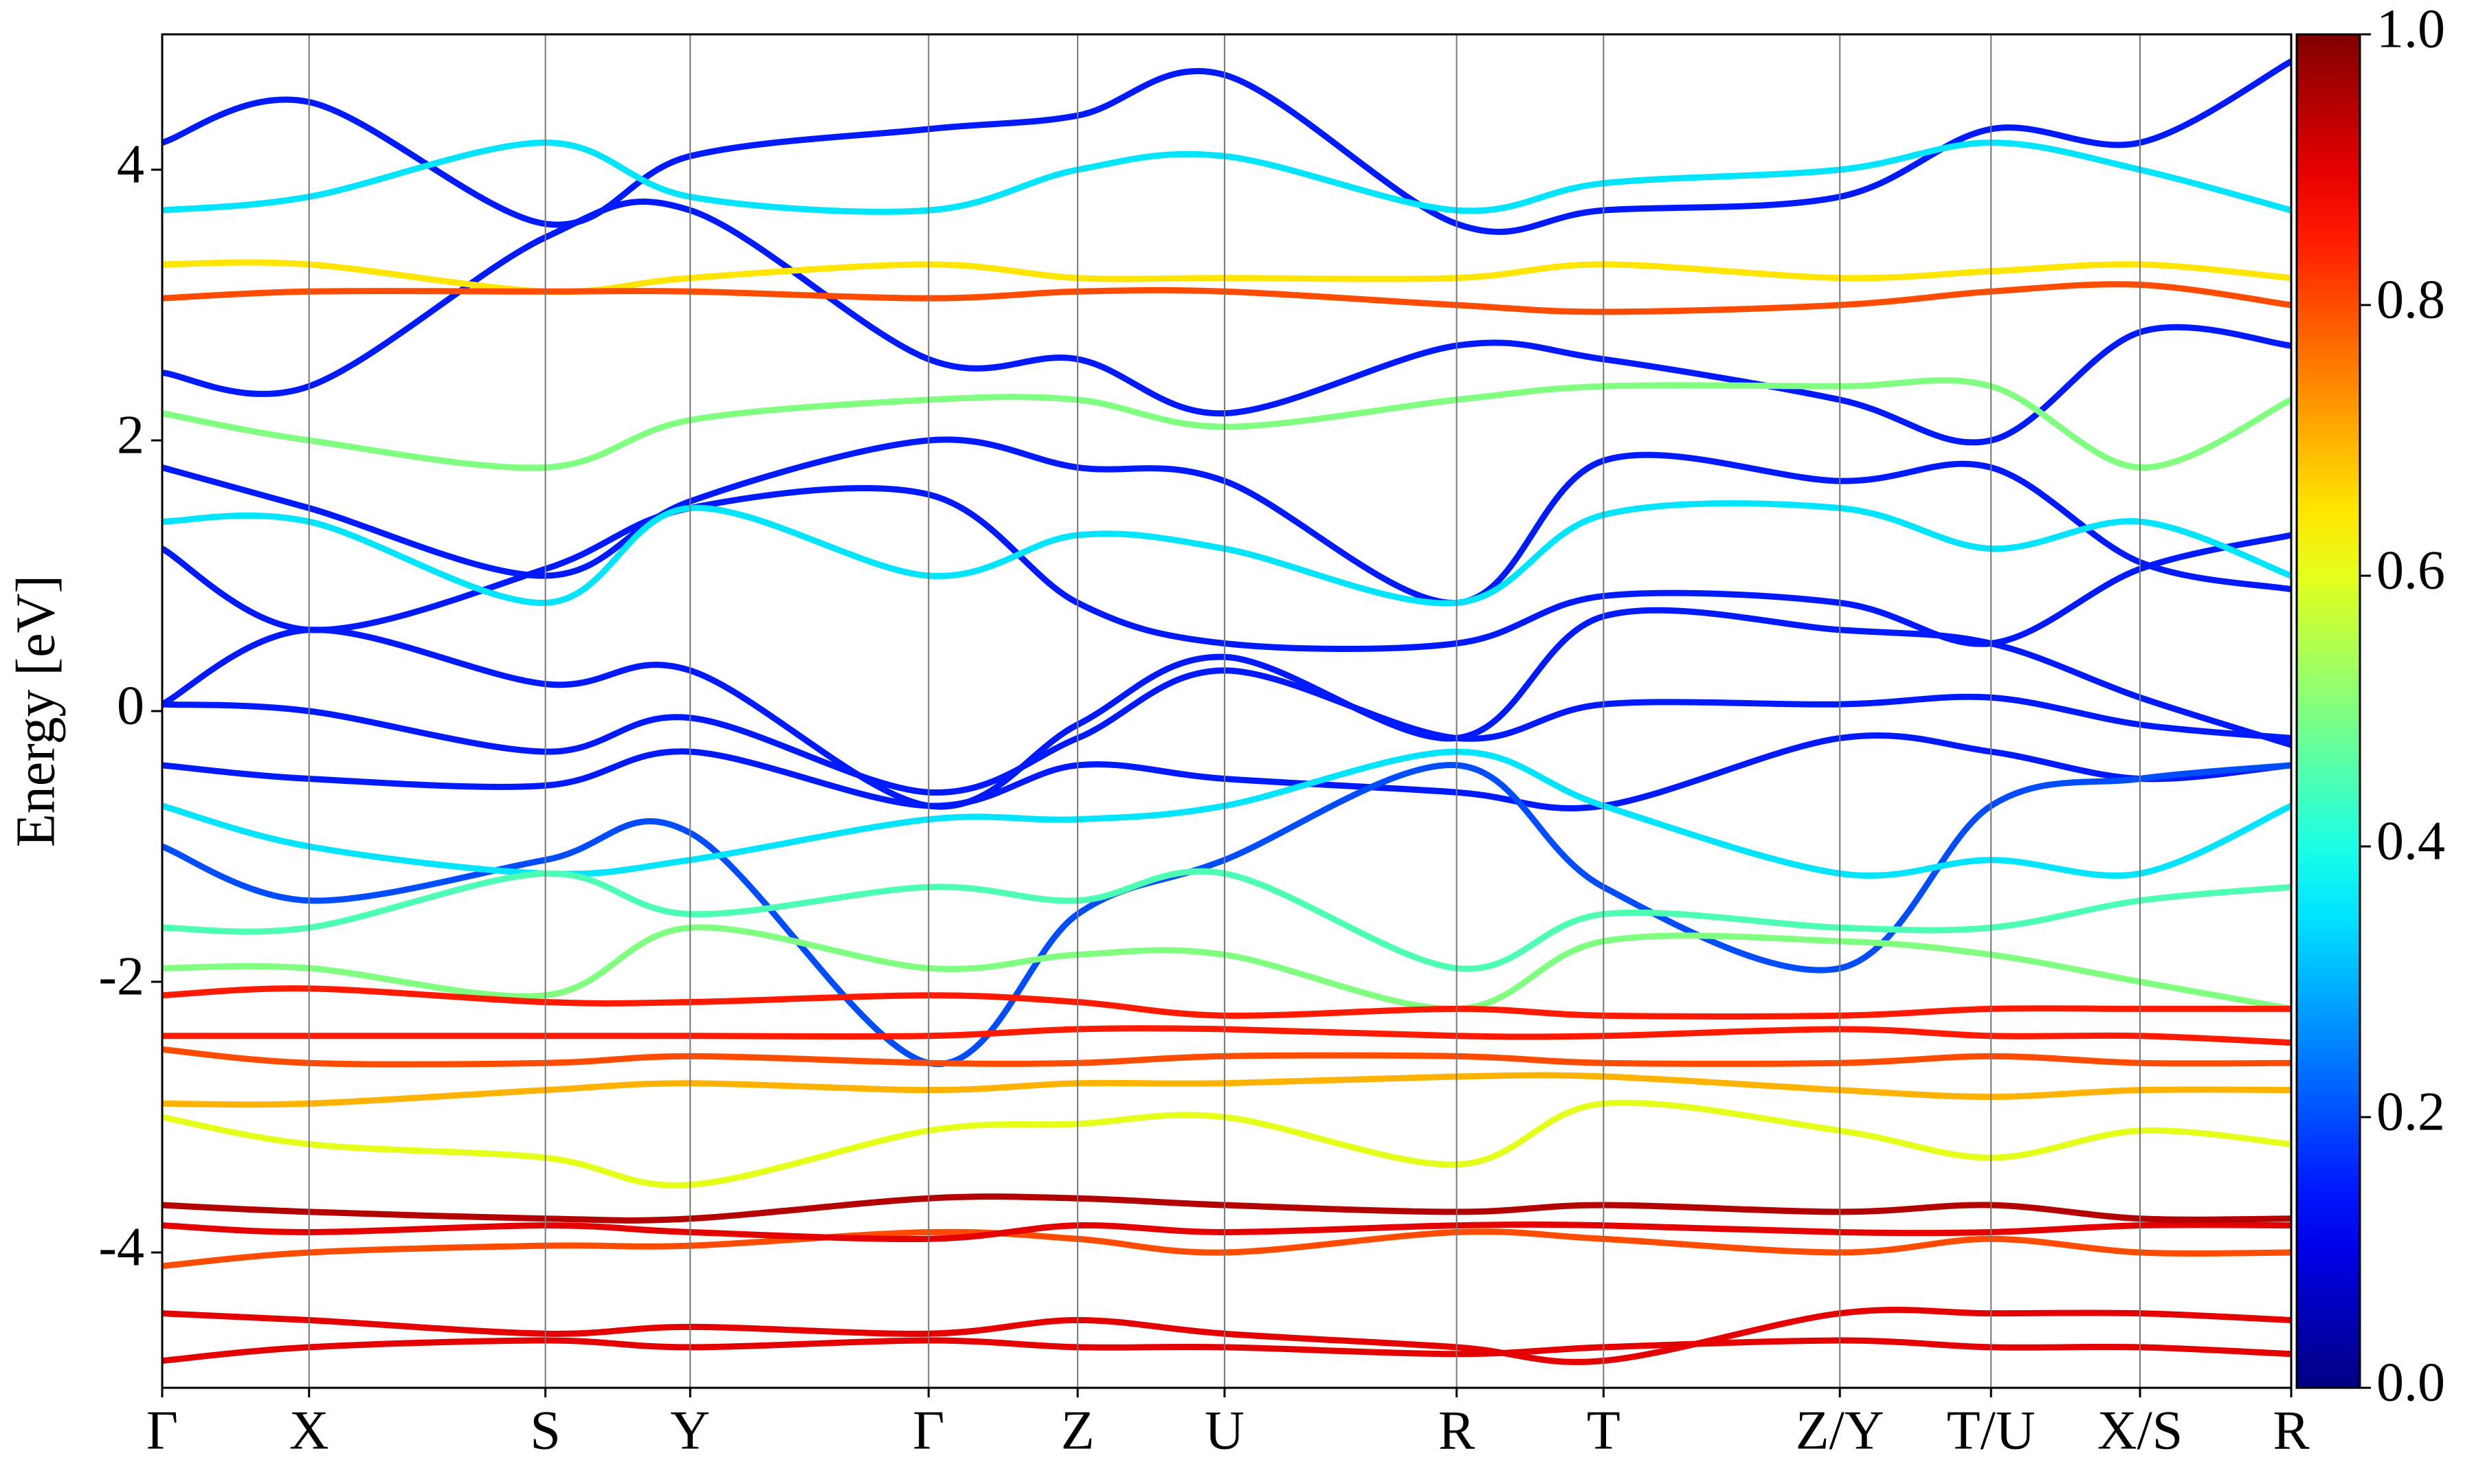  I want to click on colorbar-tick-label: 0.8, so click(2410, 299).